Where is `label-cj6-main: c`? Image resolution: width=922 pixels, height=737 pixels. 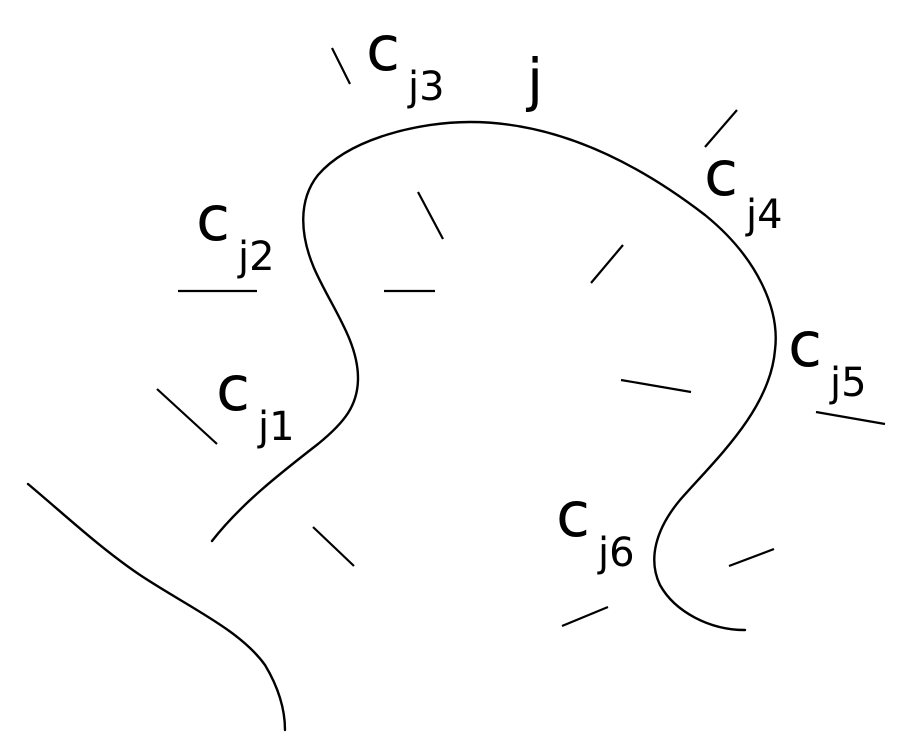 label-cj6-main: c is located at coordinates (573, 514).